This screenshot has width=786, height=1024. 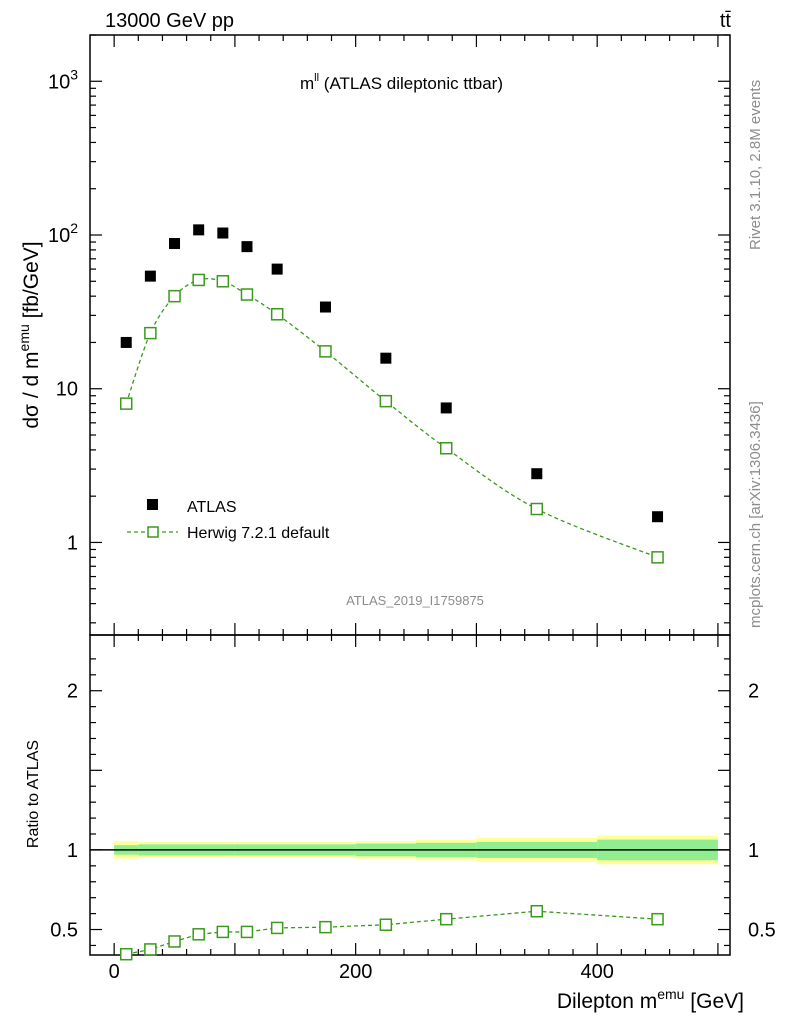 What do you see at coordinates (72, 543) in the screenshot?
I see `y-tick-label: 1` at bounding box center [72, 543].